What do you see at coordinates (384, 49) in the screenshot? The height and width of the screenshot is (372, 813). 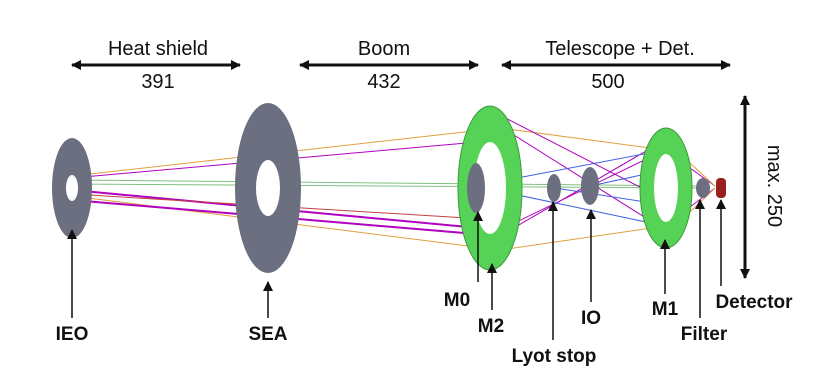 I see `boom-label: Boom` at bounding box center [384, 49].